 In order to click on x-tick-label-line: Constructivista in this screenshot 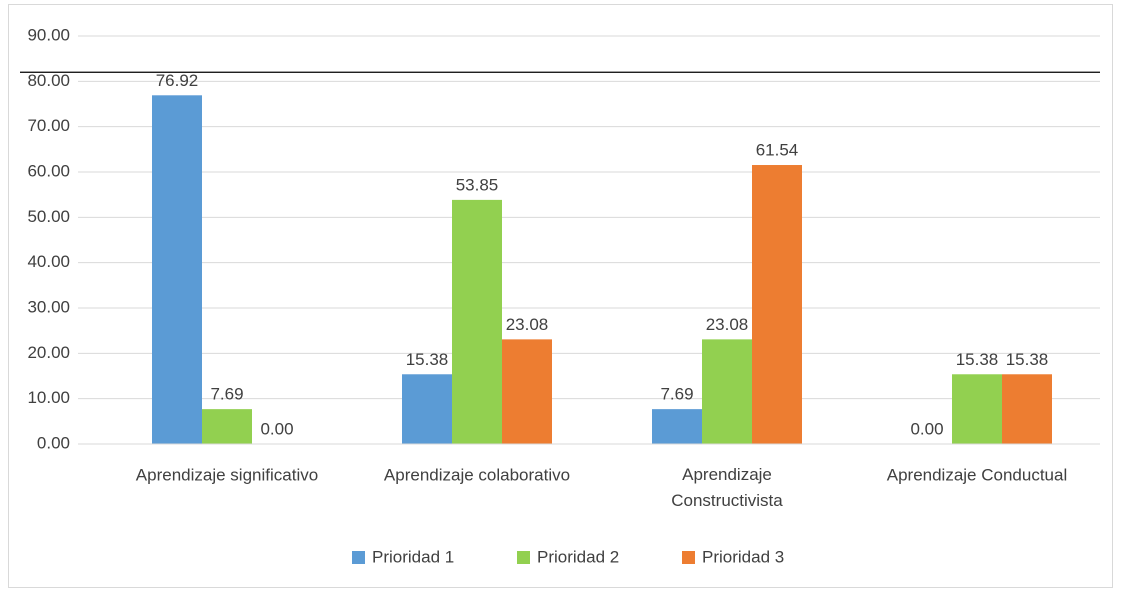, I will do `click(727, 500)`.